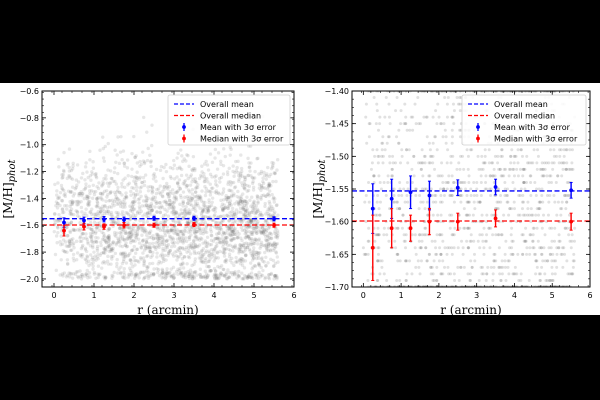  I want to click on right-mean-point, so click(457, 187).